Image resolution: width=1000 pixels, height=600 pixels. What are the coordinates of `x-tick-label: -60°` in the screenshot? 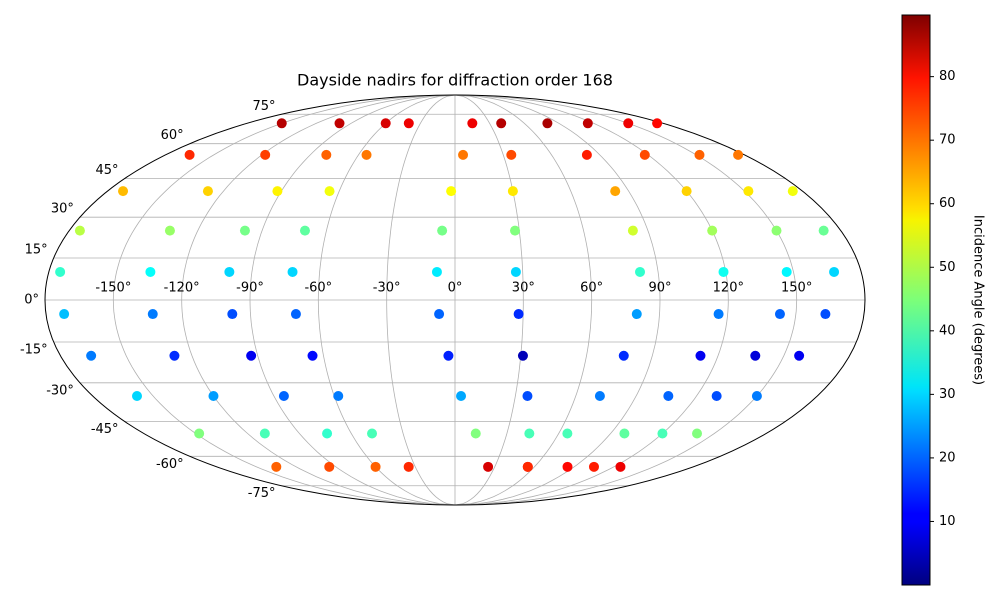 It's located at (318, 288).